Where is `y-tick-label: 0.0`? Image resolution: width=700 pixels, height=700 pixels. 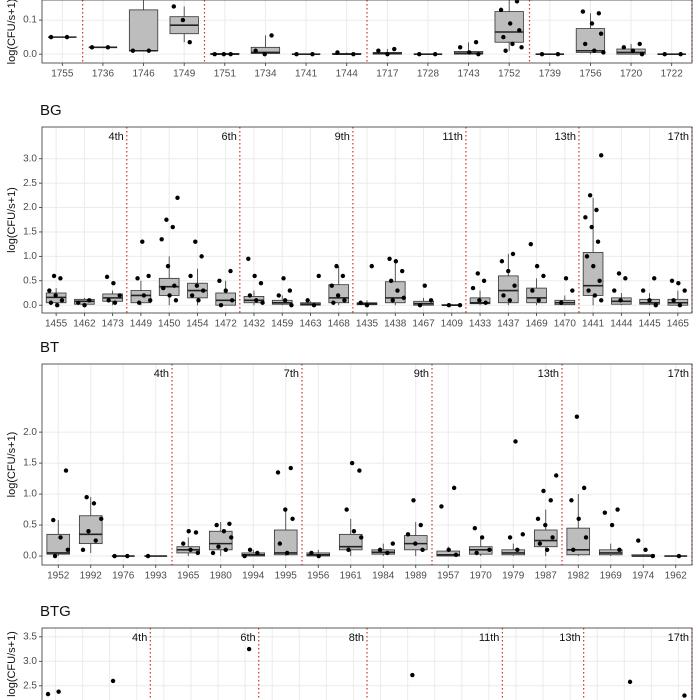
y-tick-label: 0.0 is located at coordinates (30, 556).